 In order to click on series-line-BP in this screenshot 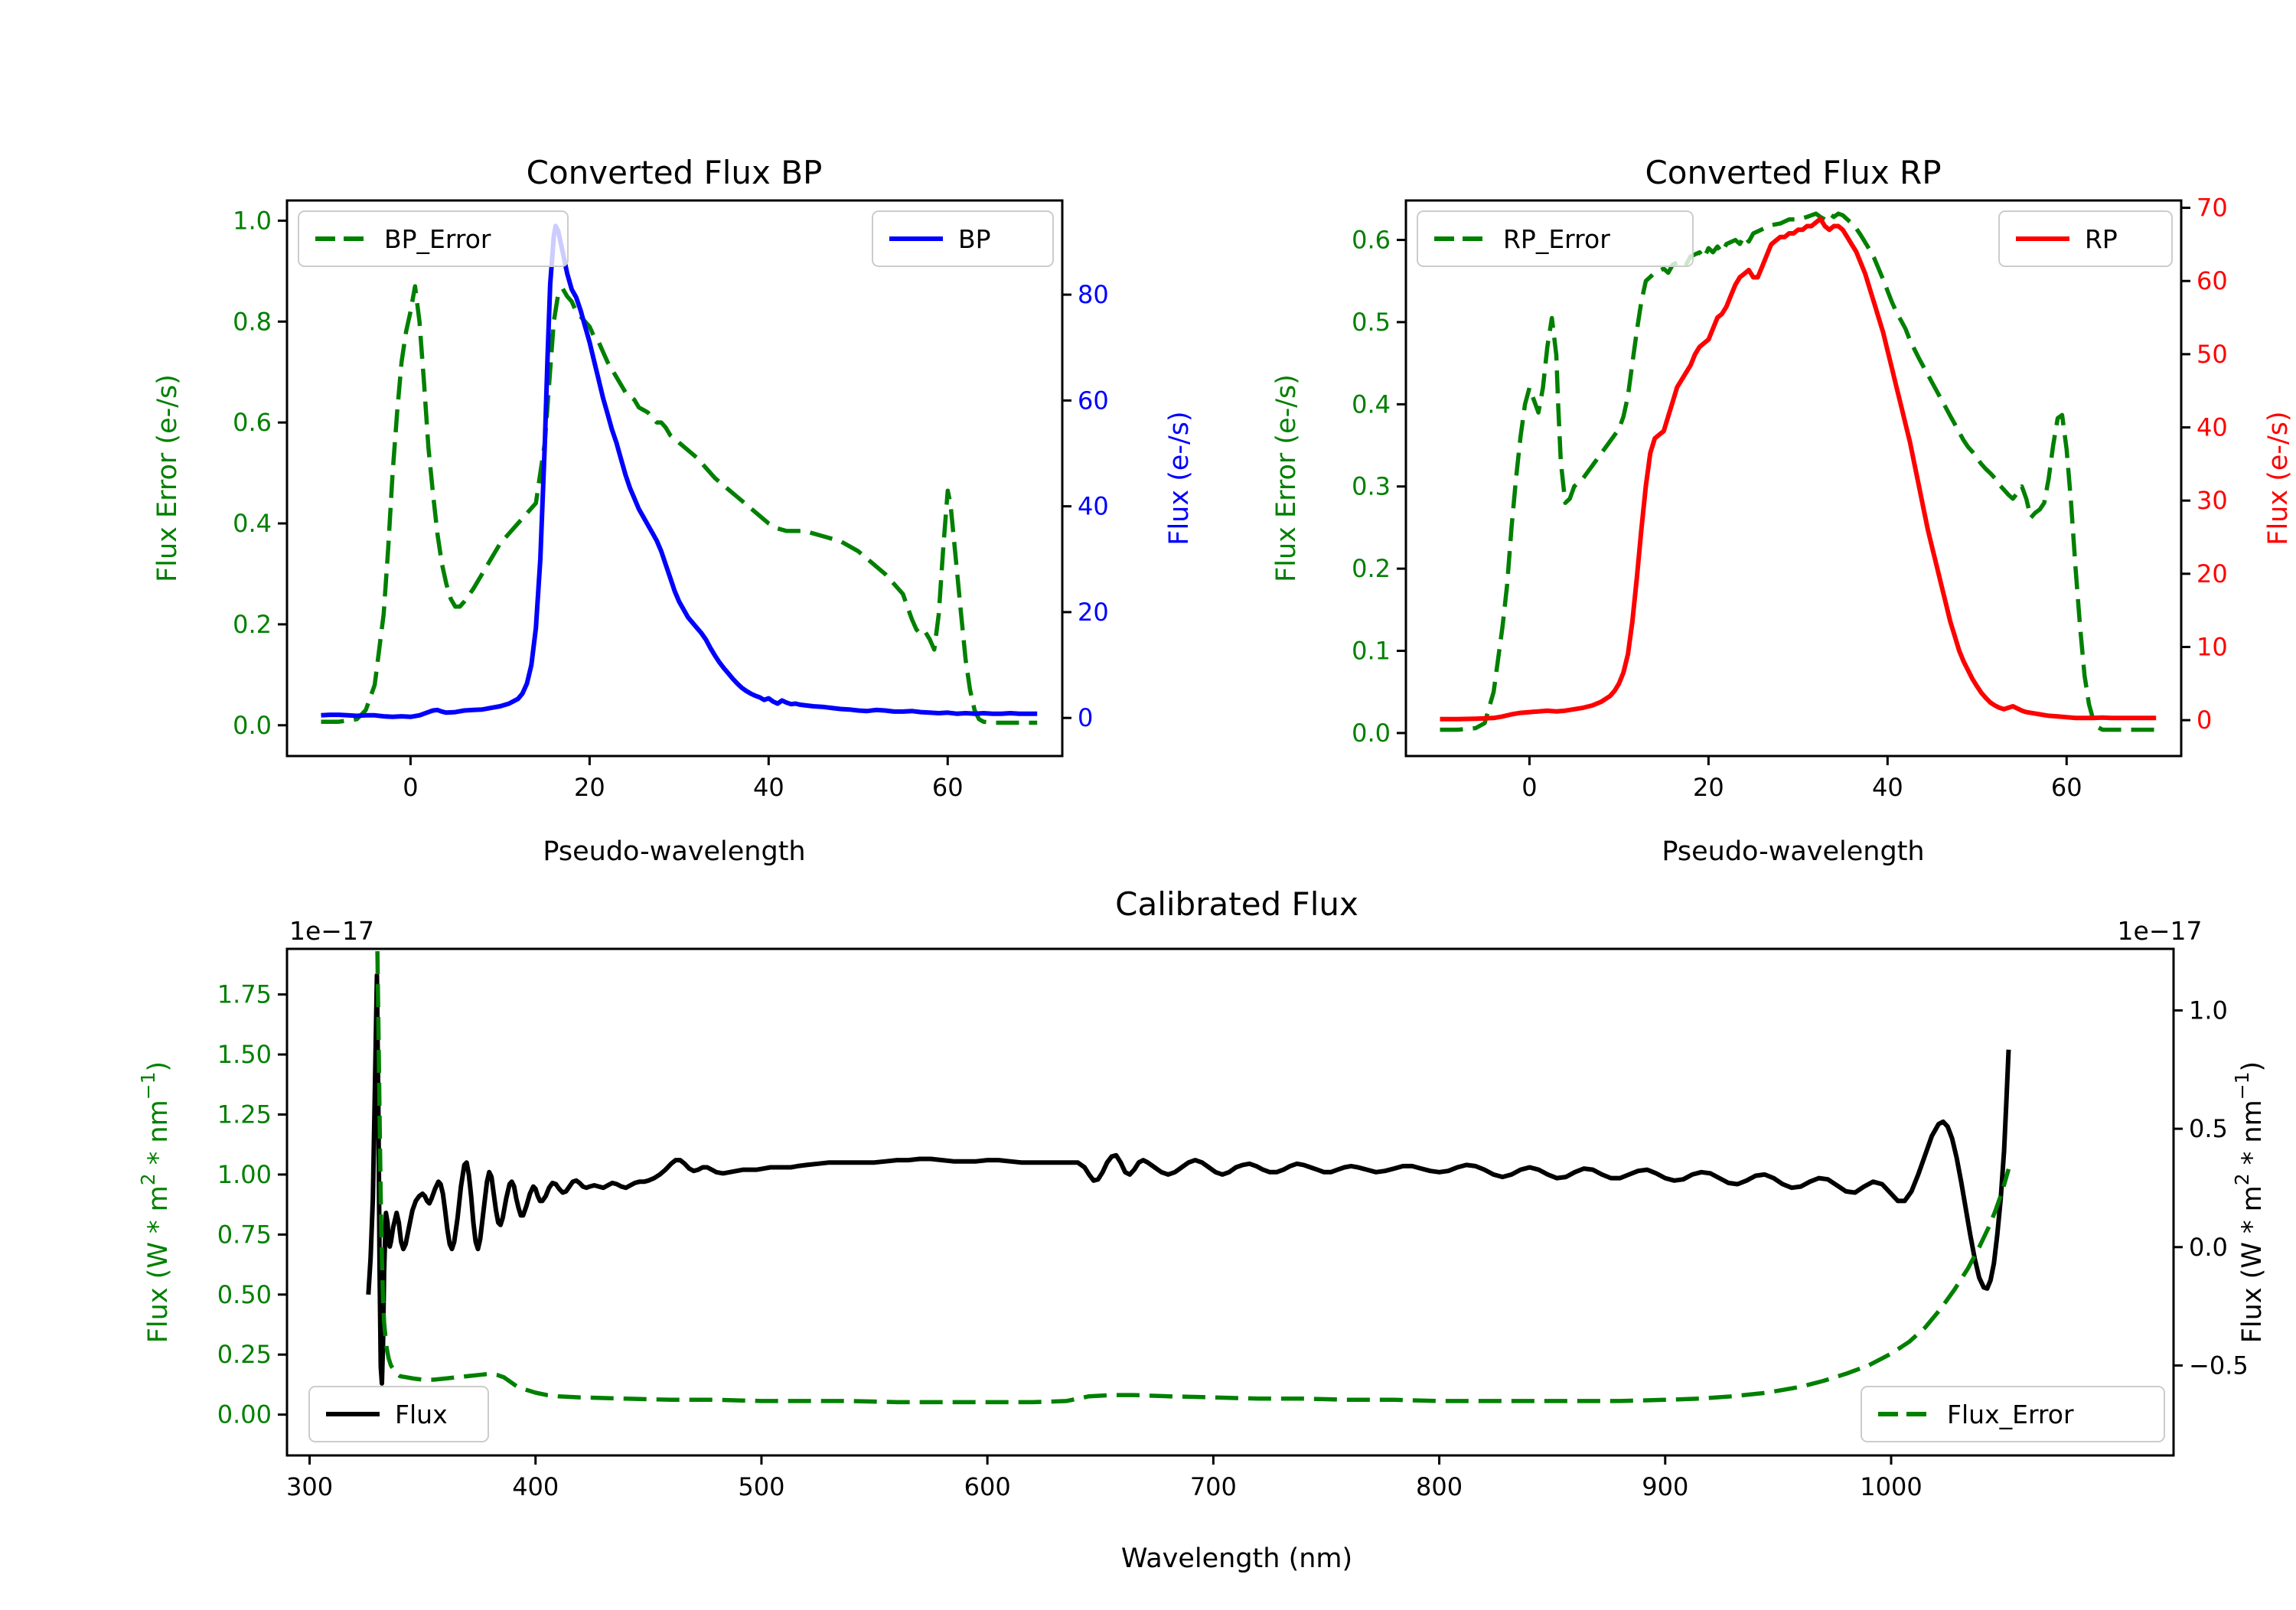, I will do `click(679, 471)`.